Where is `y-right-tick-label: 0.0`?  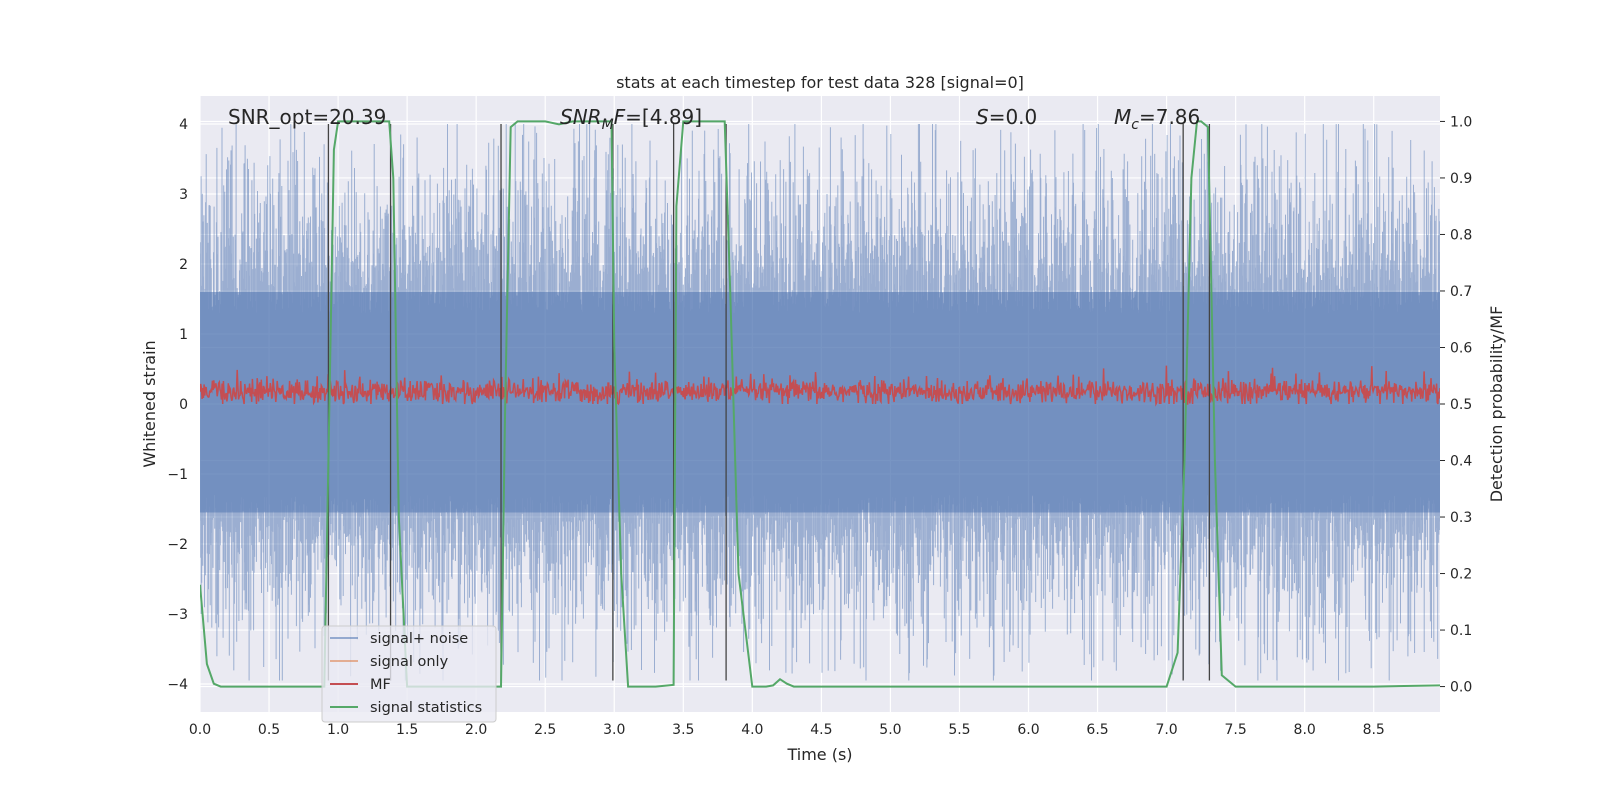 y-right-tick-label: 0.0 is located at coordinates (1461, 688).